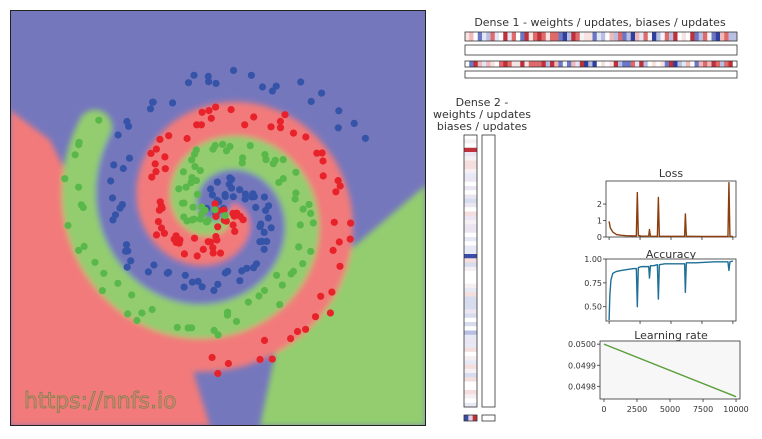 The height and width of the screenshot is (439, 762). What do you see at coordinates (593, 307) in the screenshot?
I see `y-tick-label: 0.50` at bounding box center [593, 307].